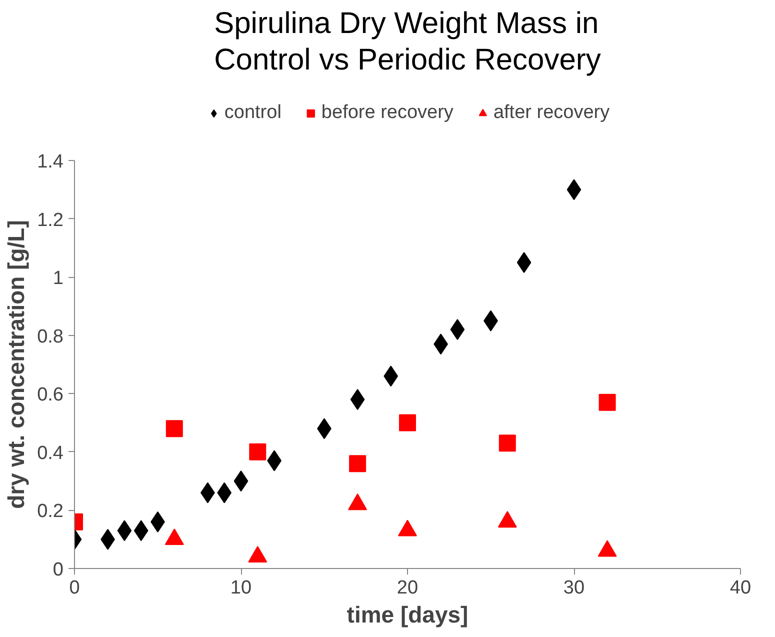 The height and width of the screenshot is (637, 775). Describe the element at coordinates (407, 588) in the screenshot. I see `x-tick-label: 20` at that location.